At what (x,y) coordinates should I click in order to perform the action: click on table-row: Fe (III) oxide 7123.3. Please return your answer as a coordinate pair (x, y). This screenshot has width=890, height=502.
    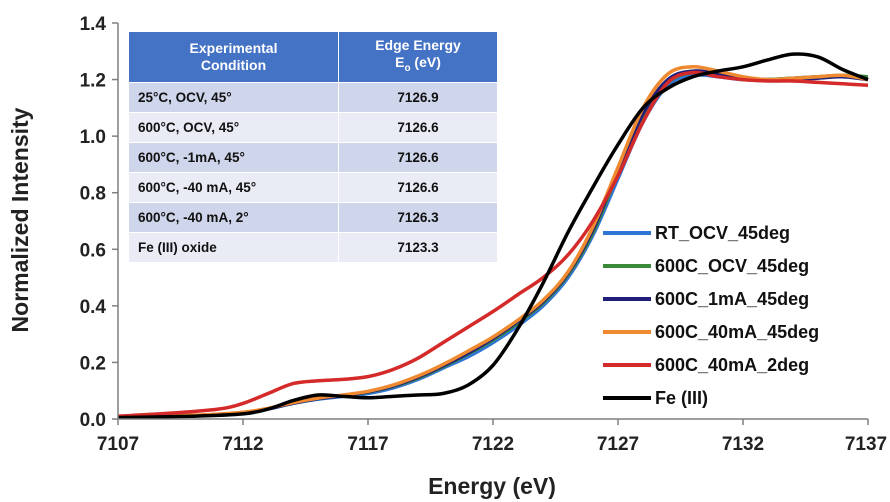
    Looking at the image, I should click on (313, 247).